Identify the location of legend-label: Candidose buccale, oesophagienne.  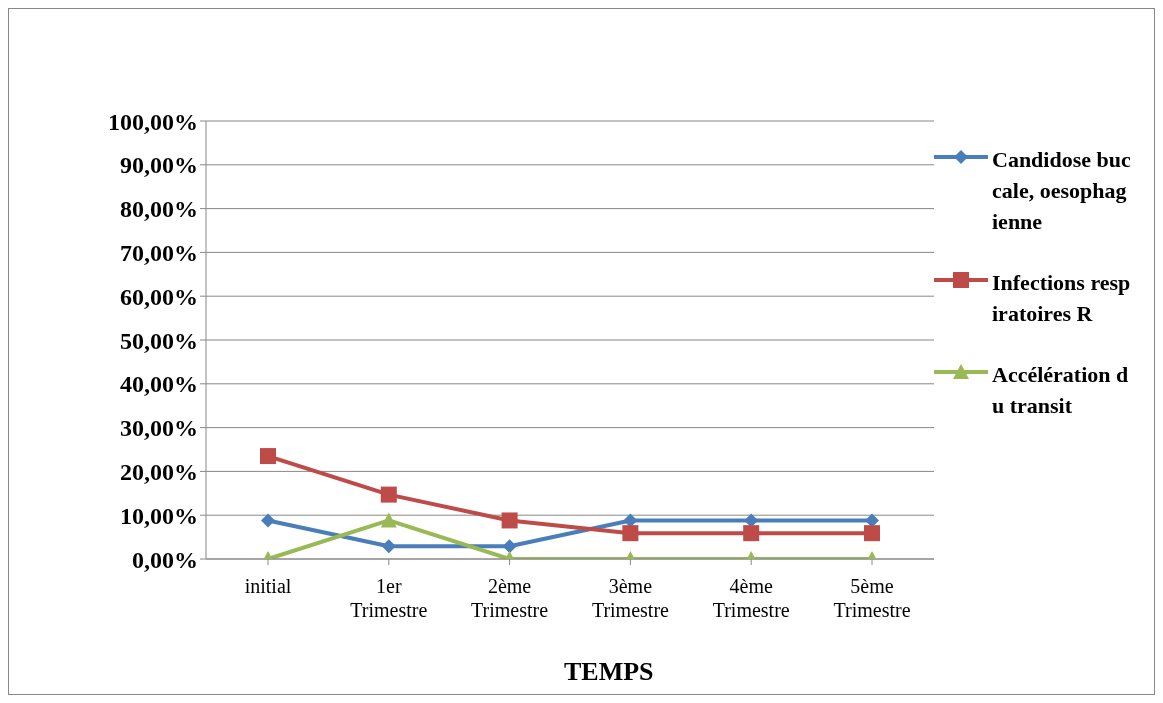
(1062, 191).